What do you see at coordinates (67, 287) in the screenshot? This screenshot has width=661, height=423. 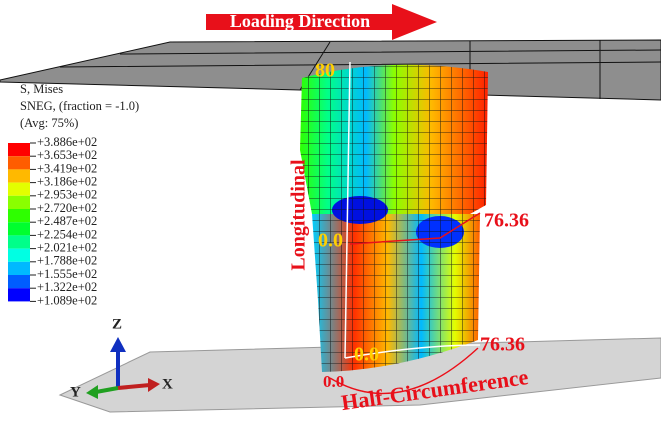 I see `legend-label: +1.322e+02` at bounding box center [67, 287].